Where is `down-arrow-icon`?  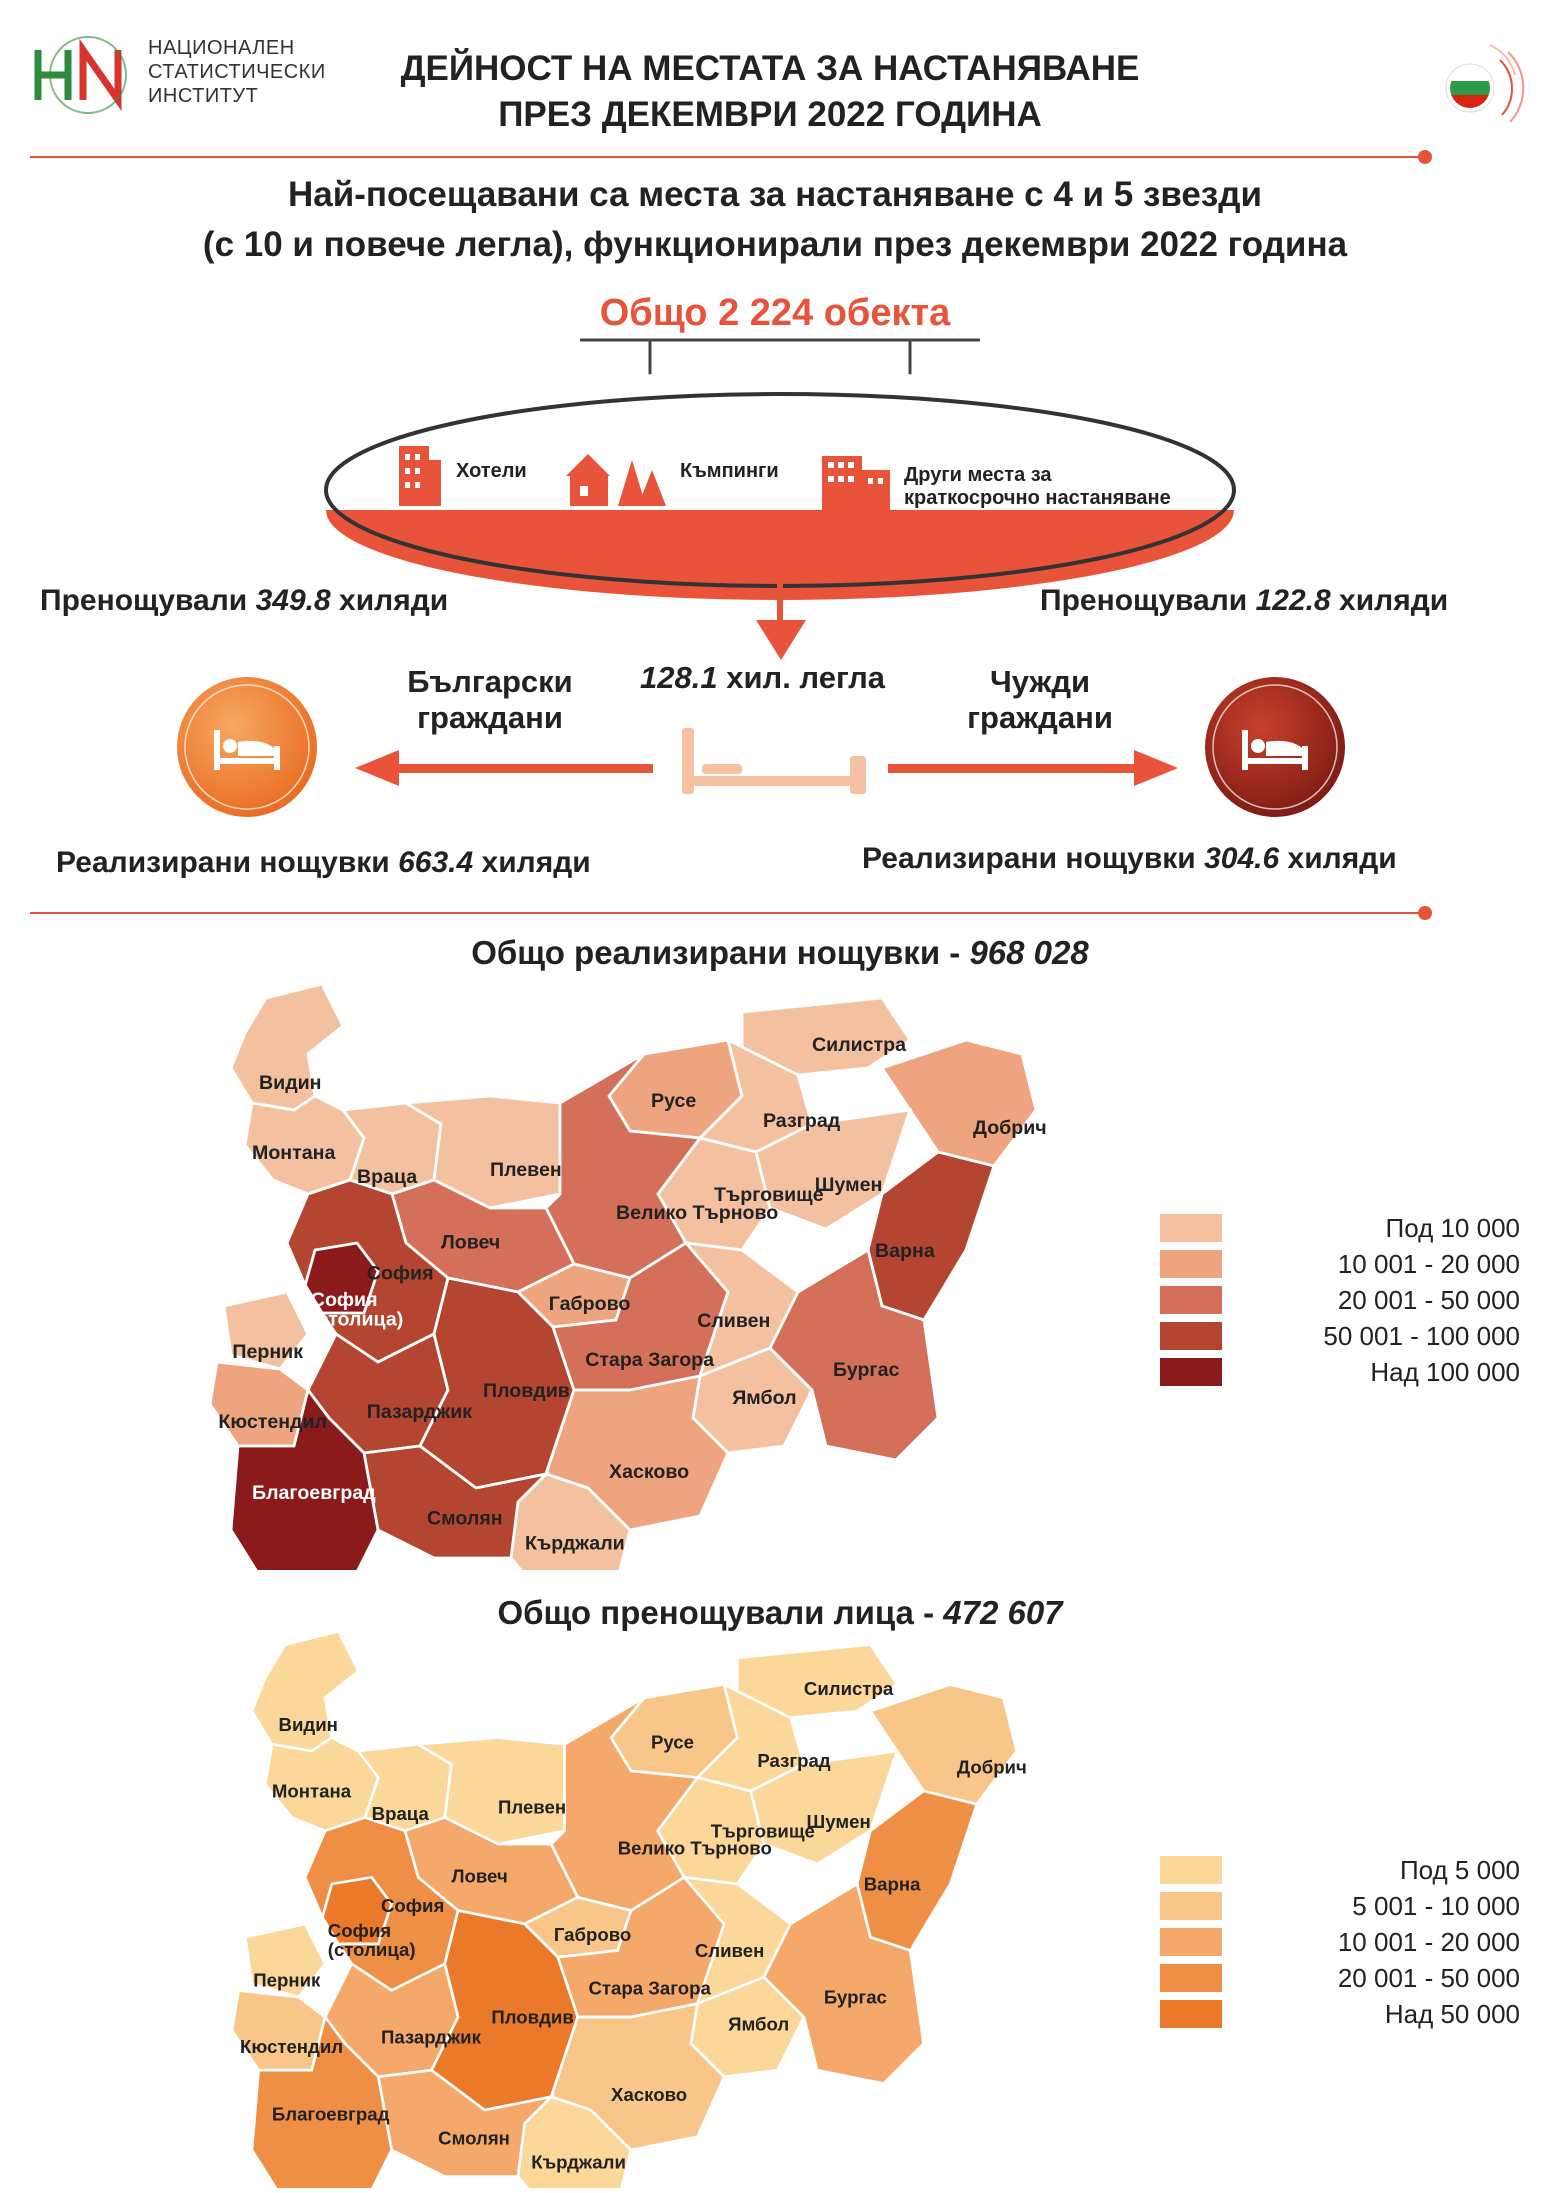
down-arrow-icon is located at coordinates (781, 640).